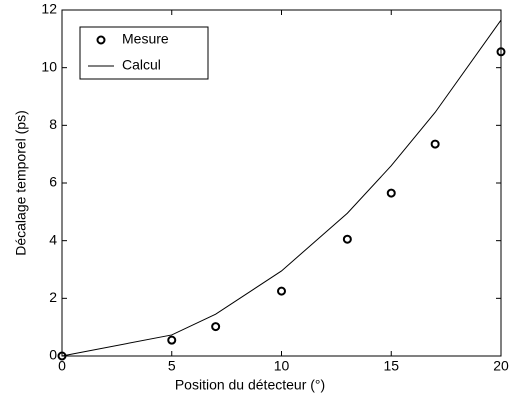  I want to click on x-tick-label: 10, so click(282, 366).